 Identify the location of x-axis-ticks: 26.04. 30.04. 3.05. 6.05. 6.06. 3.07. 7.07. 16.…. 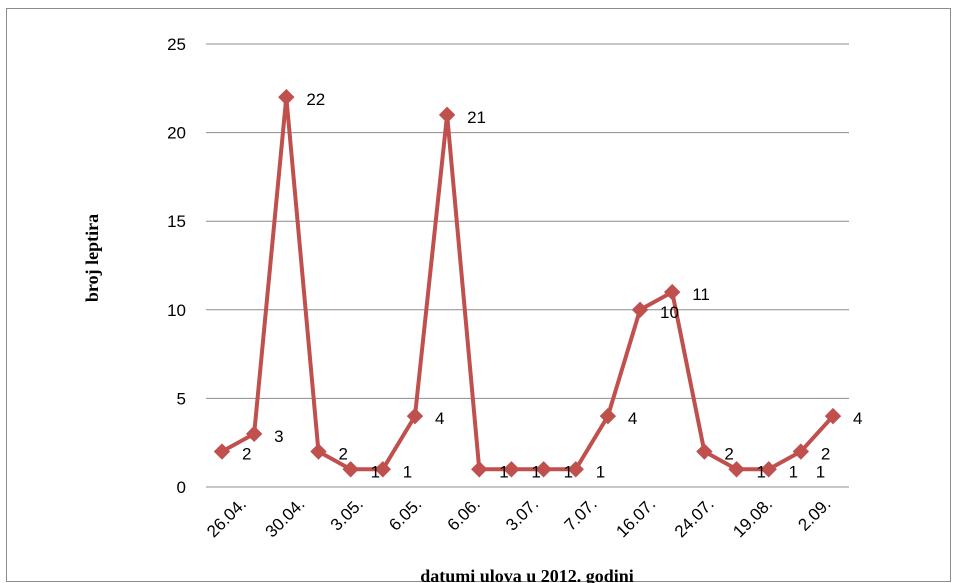
(518, 517).